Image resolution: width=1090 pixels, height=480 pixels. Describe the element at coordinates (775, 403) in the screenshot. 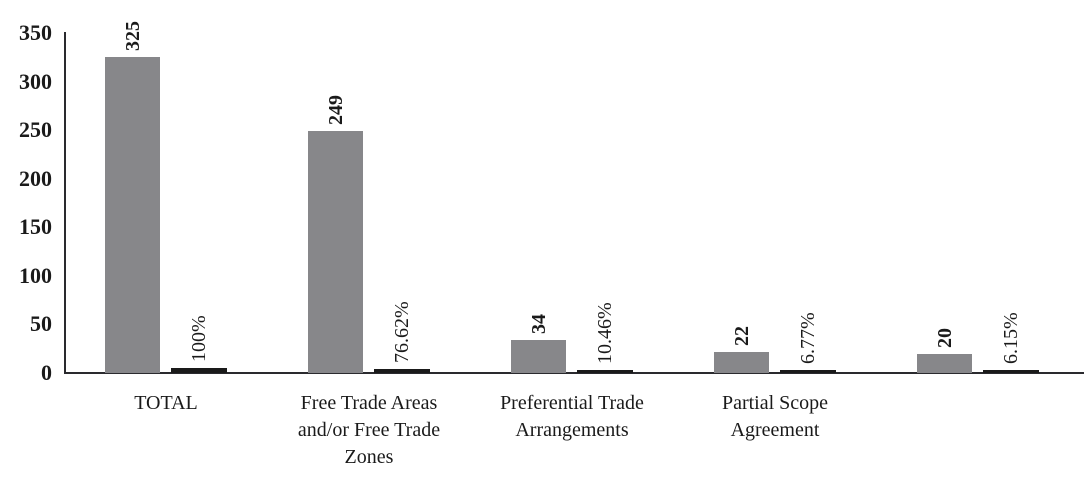

I see `category-label-line: Partial Scope` at that location.